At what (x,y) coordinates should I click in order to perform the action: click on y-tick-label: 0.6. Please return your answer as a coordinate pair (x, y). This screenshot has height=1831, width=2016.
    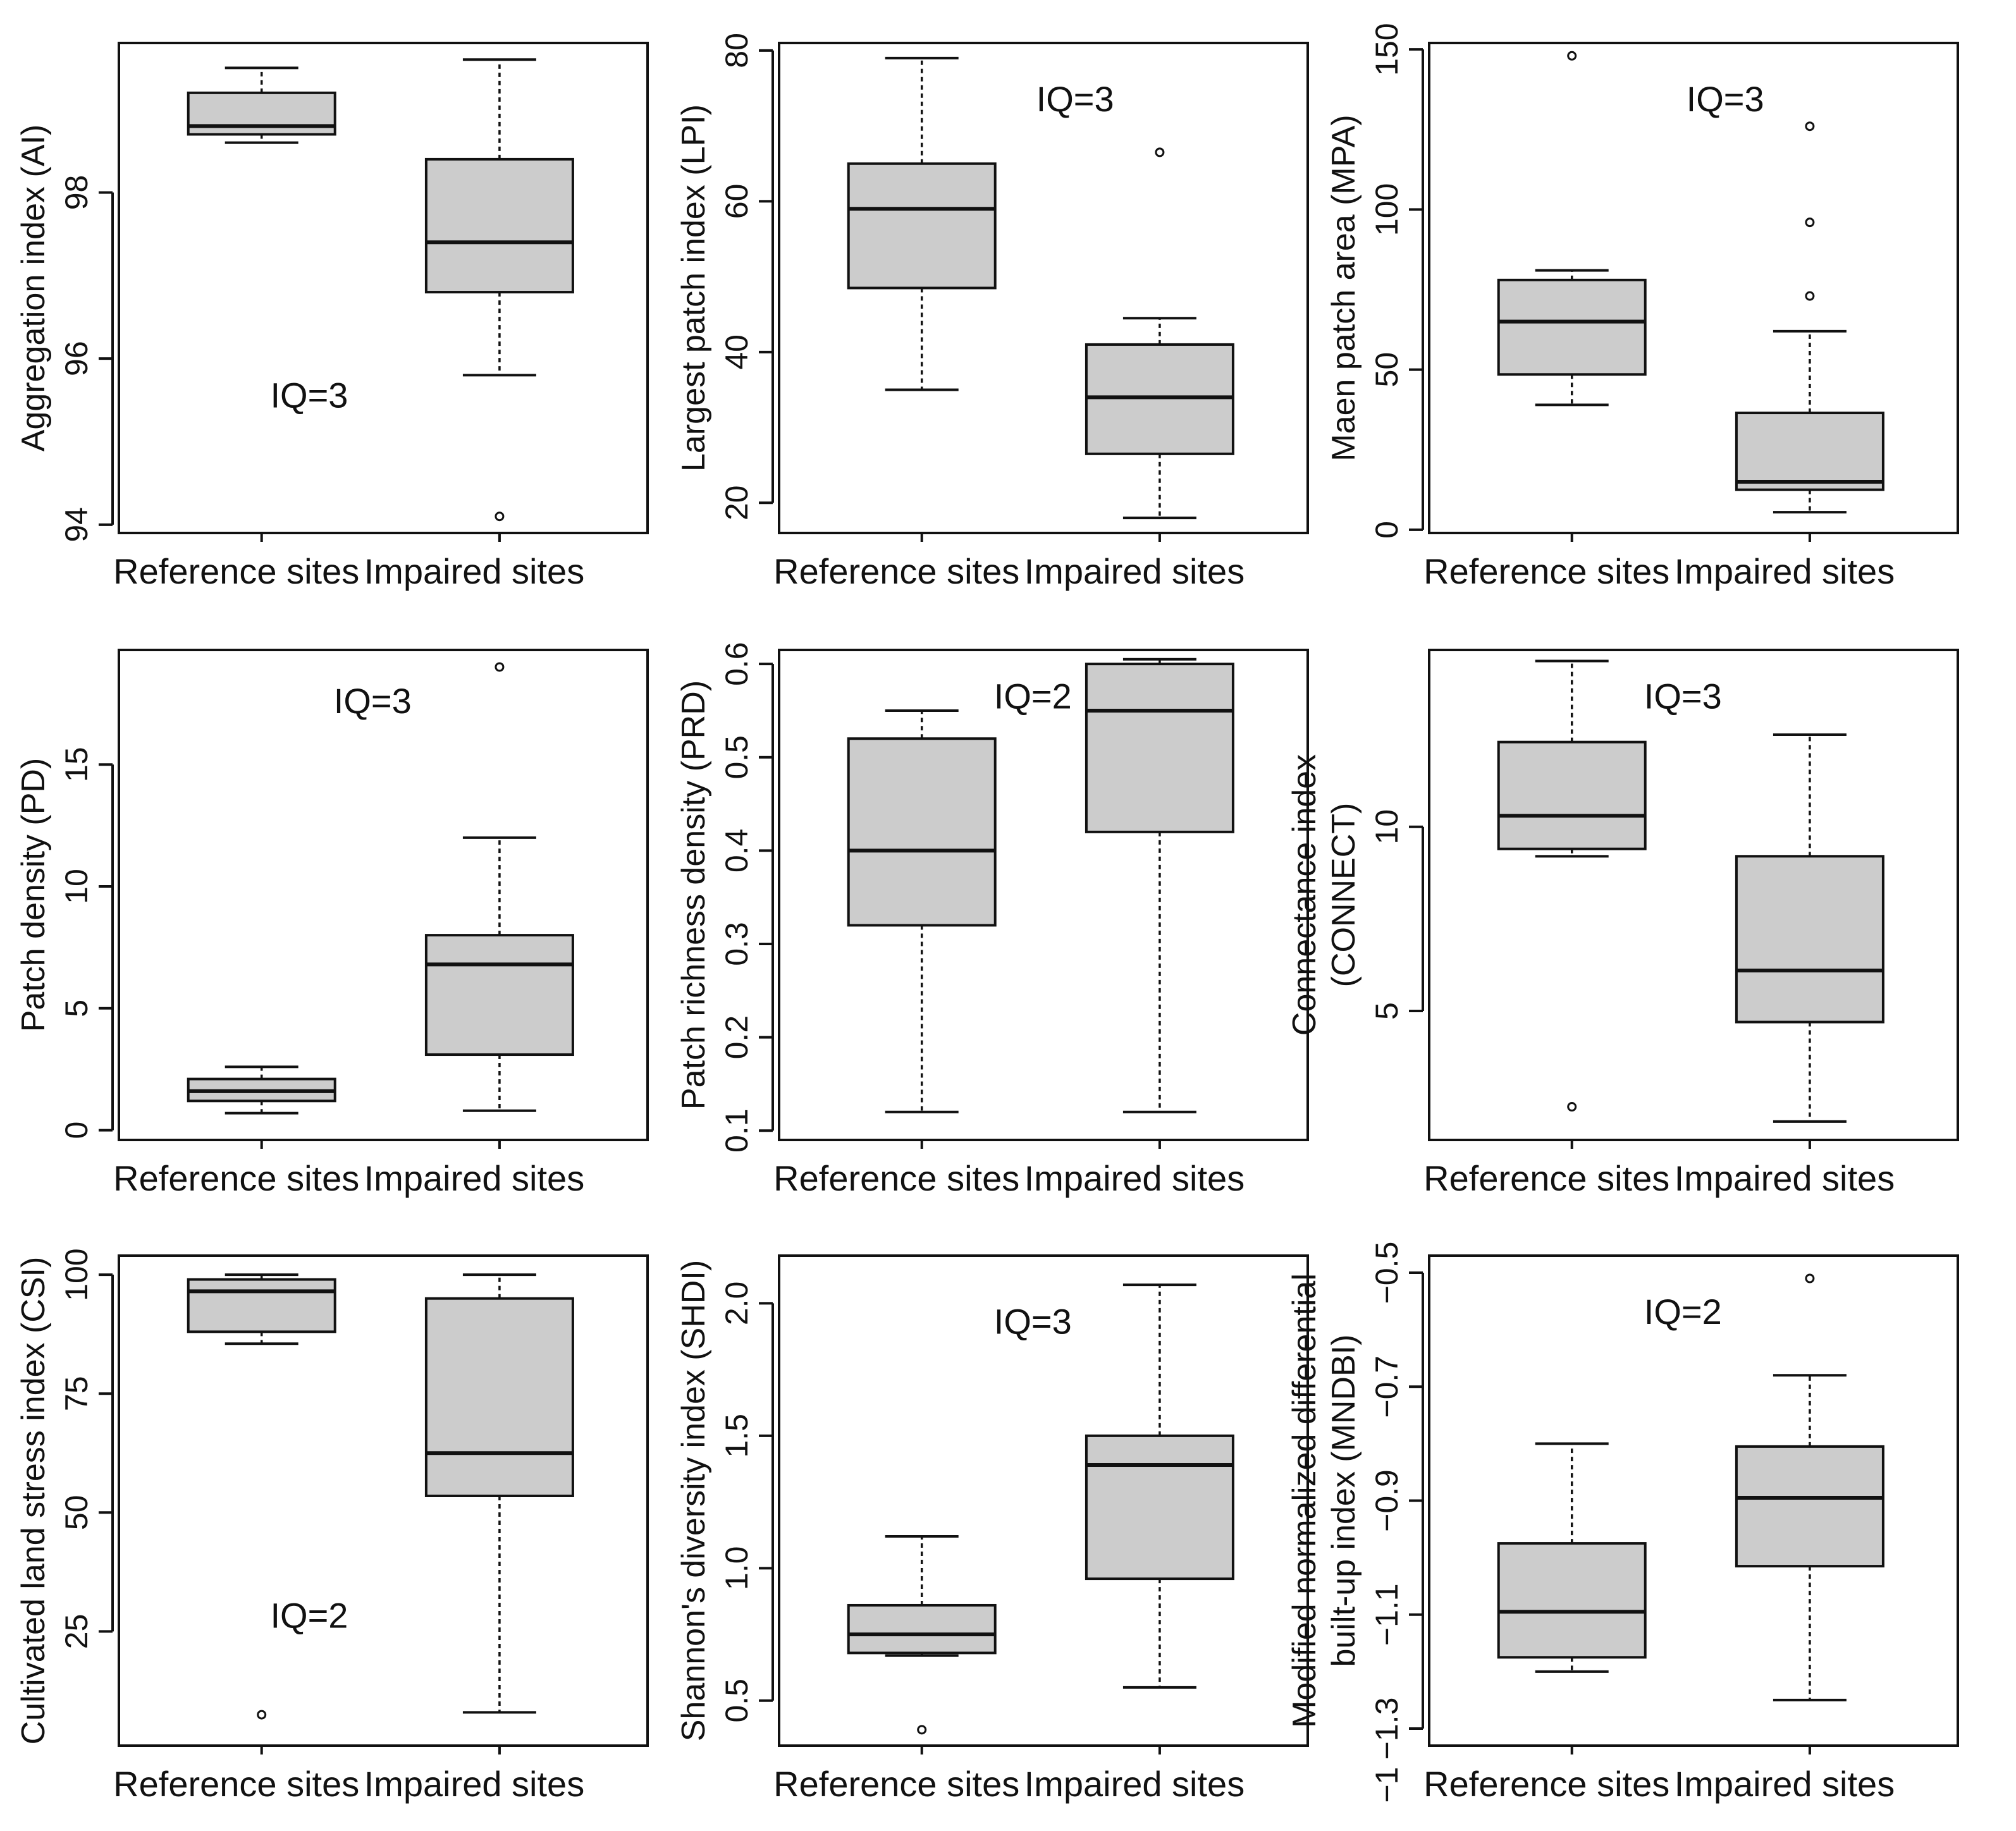
    Looking at the image, I should click on (736, 664).